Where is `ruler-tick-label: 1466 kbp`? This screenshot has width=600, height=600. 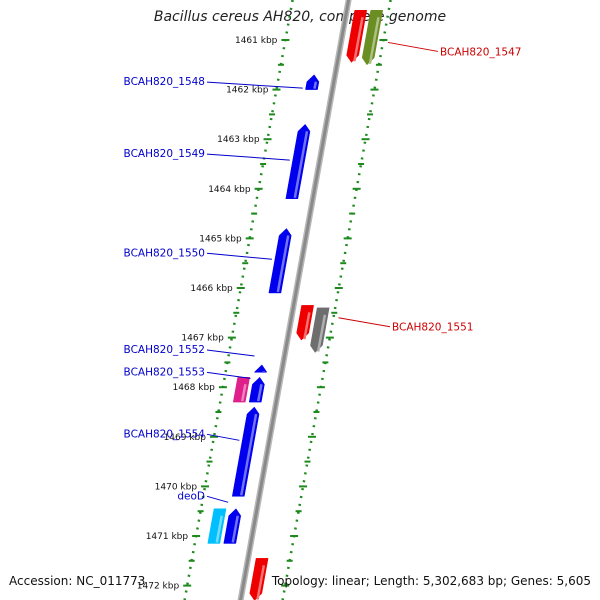 ruler-tick-label: 1466 kbp is located at coordinates (211, 289).